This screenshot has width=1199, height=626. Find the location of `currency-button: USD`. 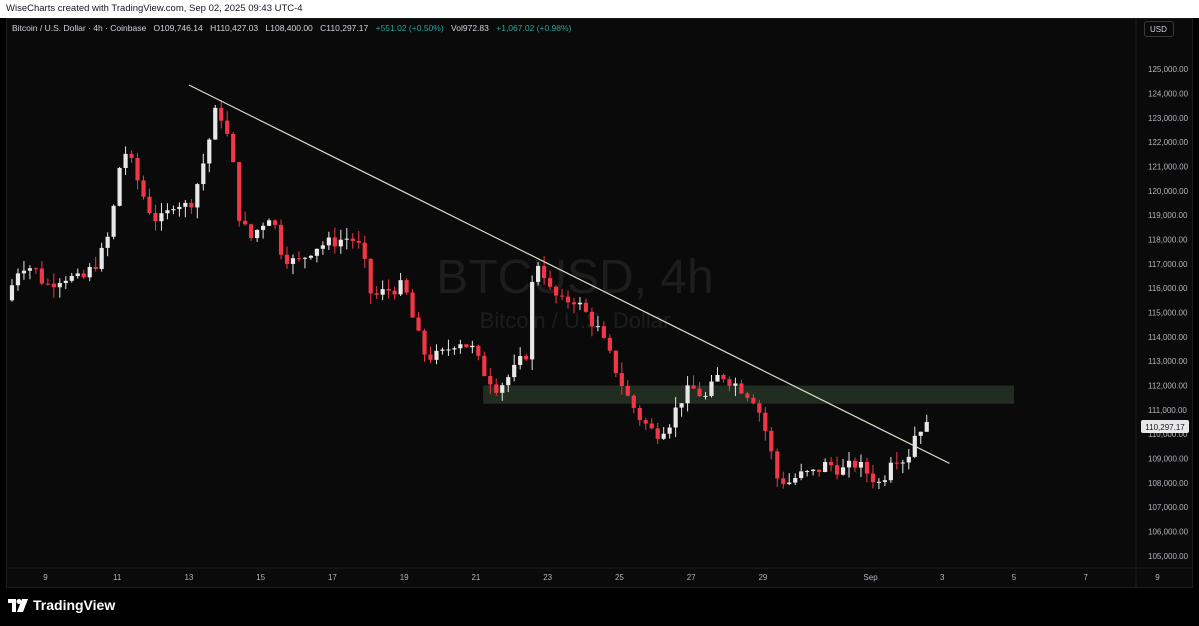

currency-button: USD is located at coordinates (1159, 29).